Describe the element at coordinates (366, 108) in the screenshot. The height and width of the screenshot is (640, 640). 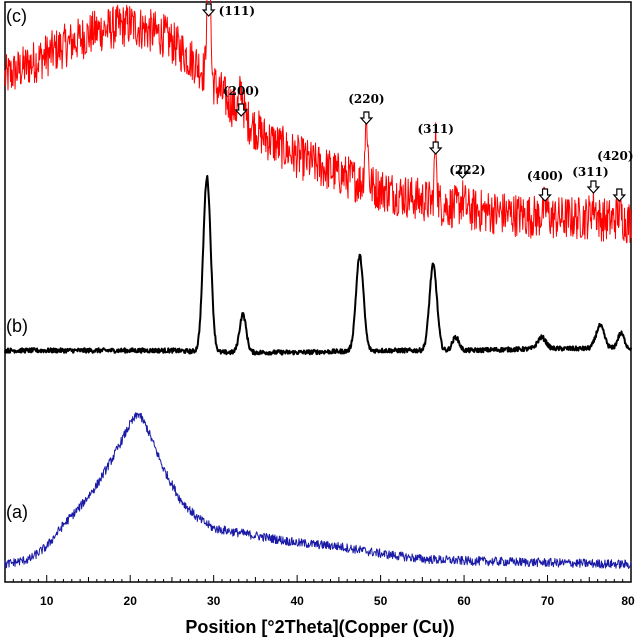
I see `peak-marker: (220)` at that location.